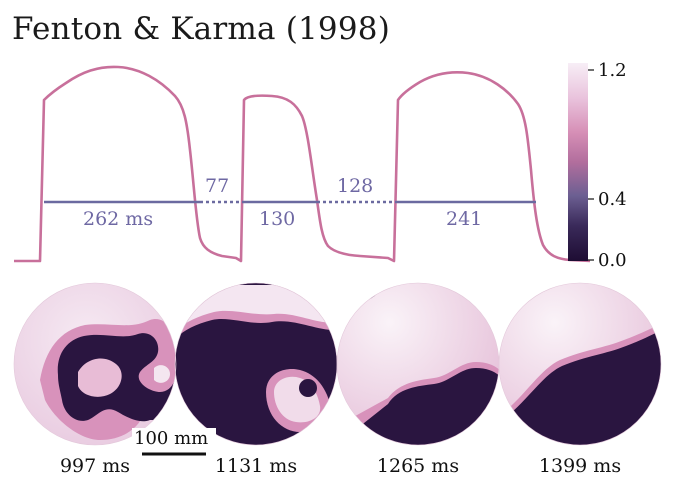 The width and height of the screenshot is (675, 484). What do you see at coordinates (201, 29) in the screenshot?
I see `figure-title: Fenton & Karma (1998)` at bounding box center [201, 29].